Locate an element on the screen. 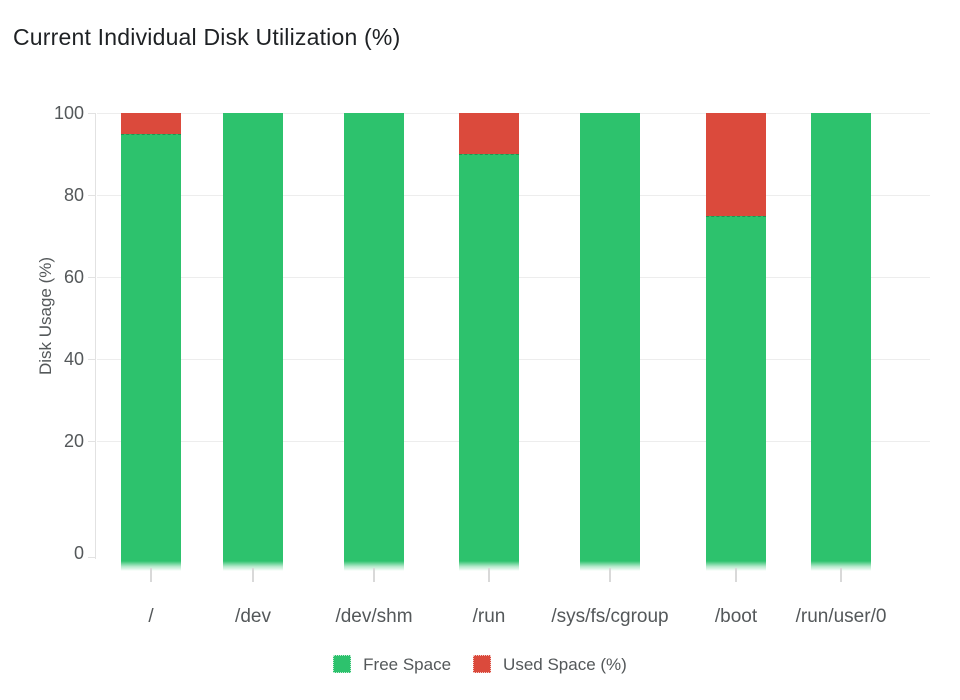 The image size is (960, 700). legend-label: Used Space (%) is located at coordinates (565, 664).